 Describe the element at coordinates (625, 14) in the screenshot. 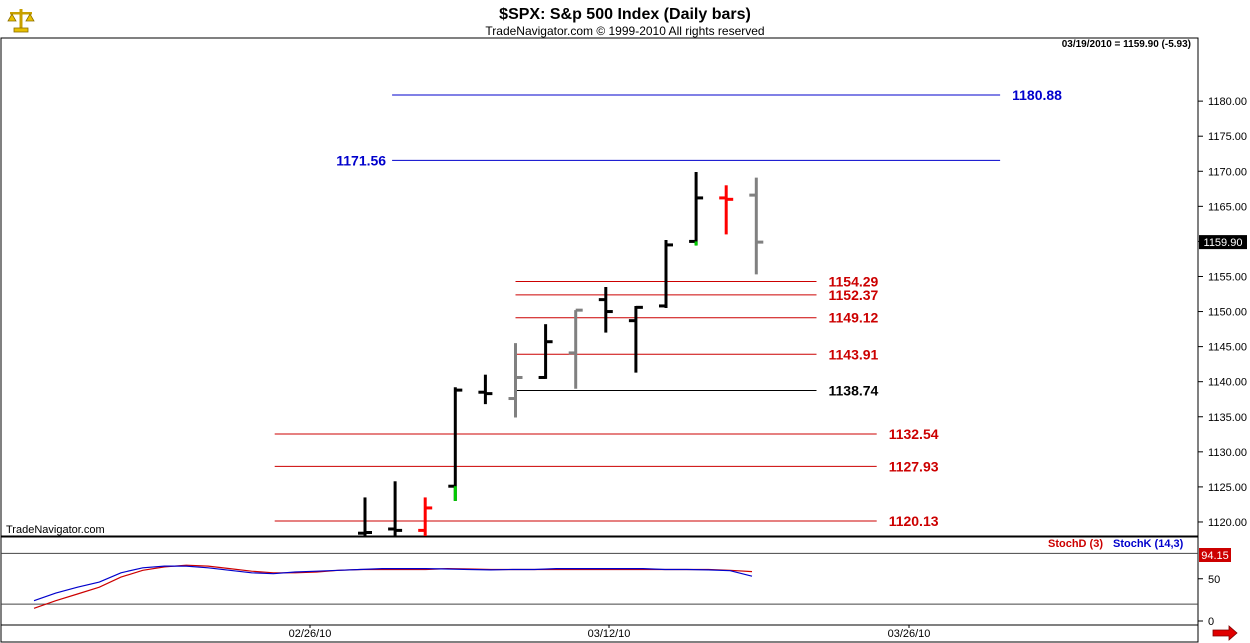

I see `chart-title: $SPX: S&p 500 Index (Daily bars)` at that location.